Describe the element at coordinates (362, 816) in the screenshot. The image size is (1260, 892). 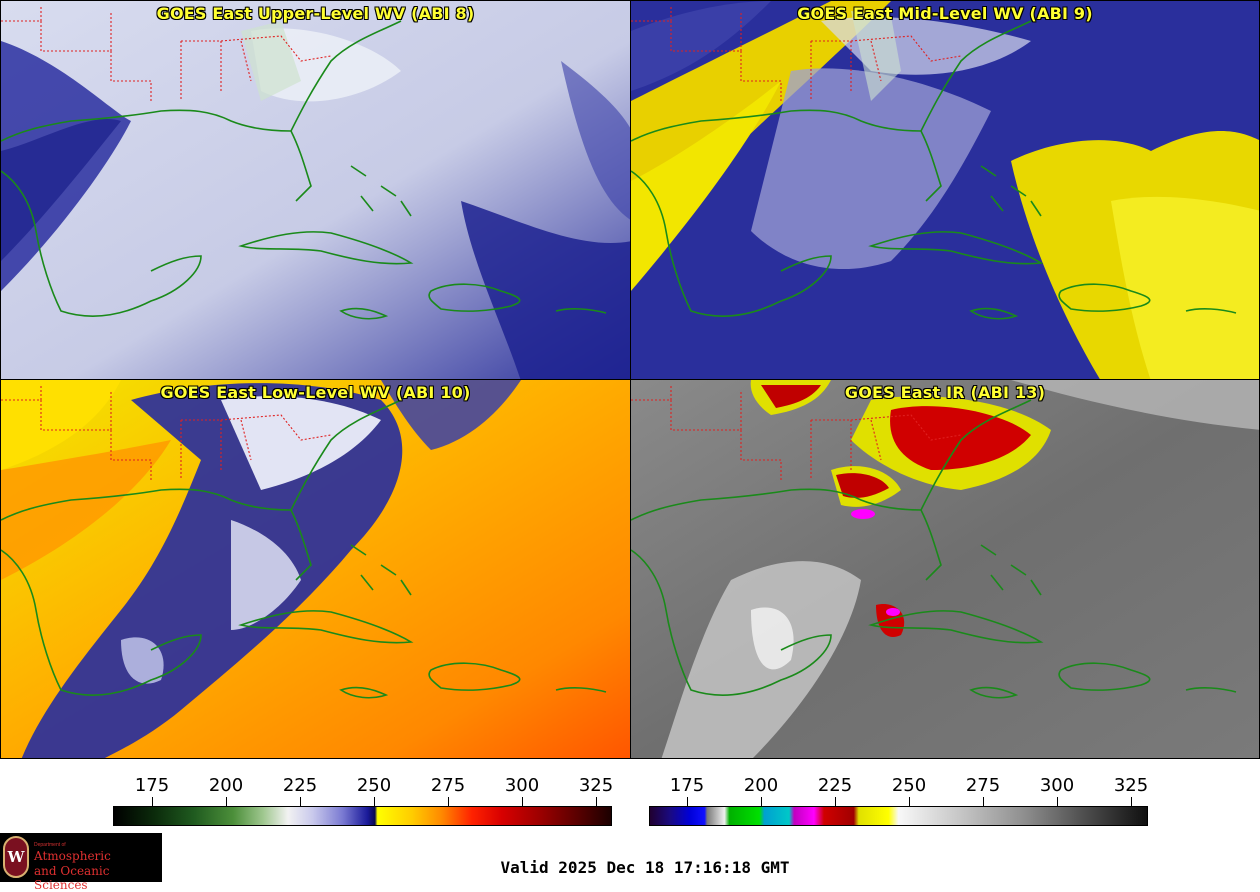
I see `wv-colorbar` at that location.